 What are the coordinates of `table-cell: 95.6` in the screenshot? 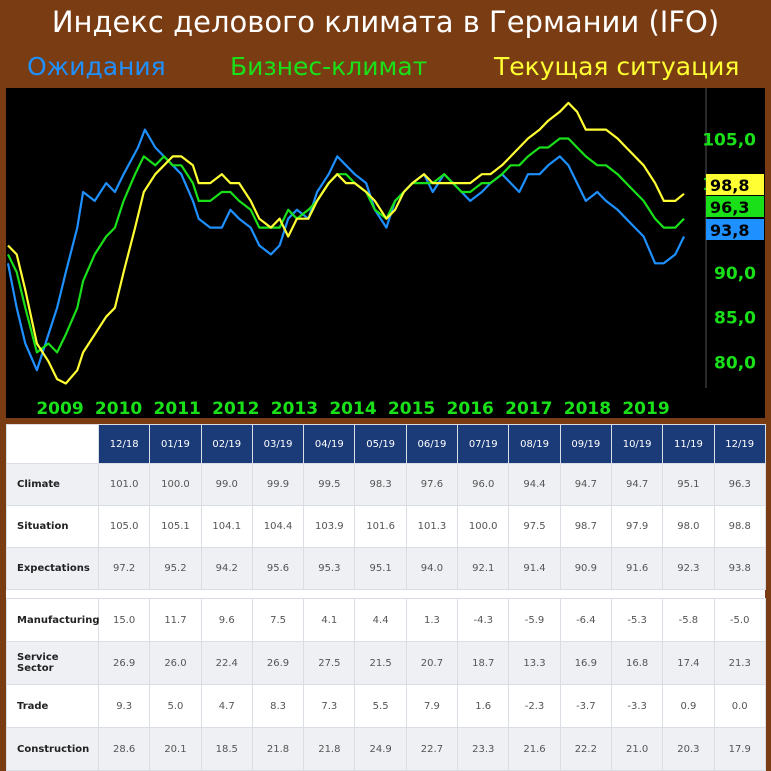 It's located at (278, 568).